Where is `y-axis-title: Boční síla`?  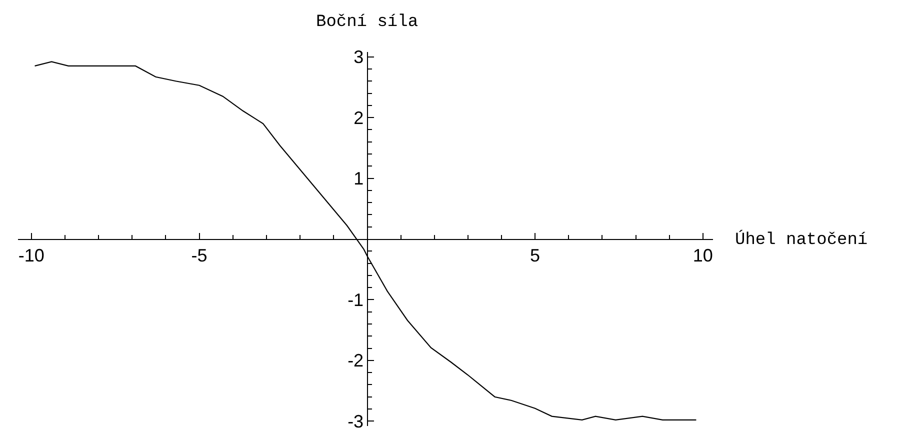 y-axis-title: Boční síla is located at coordinates (367, 22).